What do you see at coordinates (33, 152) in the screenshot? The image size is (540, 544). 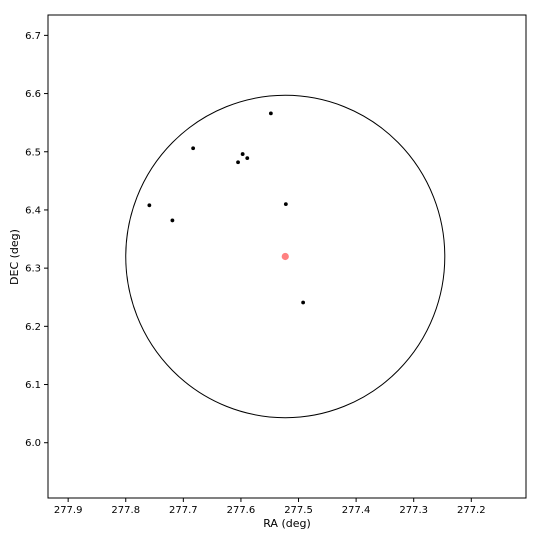 I see `y-tick-label-6: 6.5` at bounding box center [33, 152].